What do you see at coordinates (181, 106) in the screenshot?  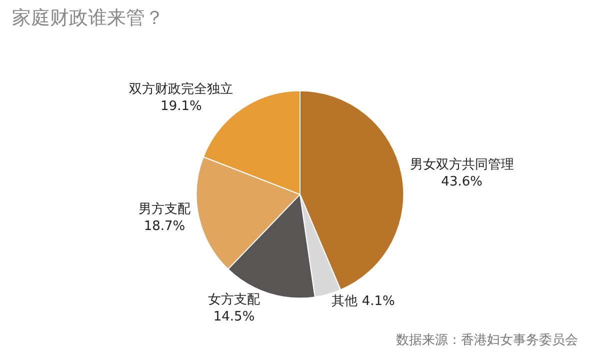 I see `data-label: 19.1%` at bounding box center [181, 106].